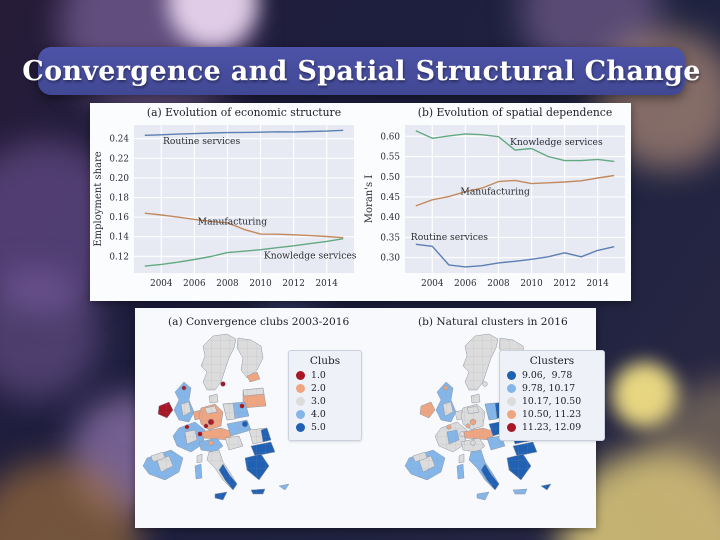 This screenshot has width=720, height=540. I want to click on legend-item: 10.50, 11.23, so click(552, 414).